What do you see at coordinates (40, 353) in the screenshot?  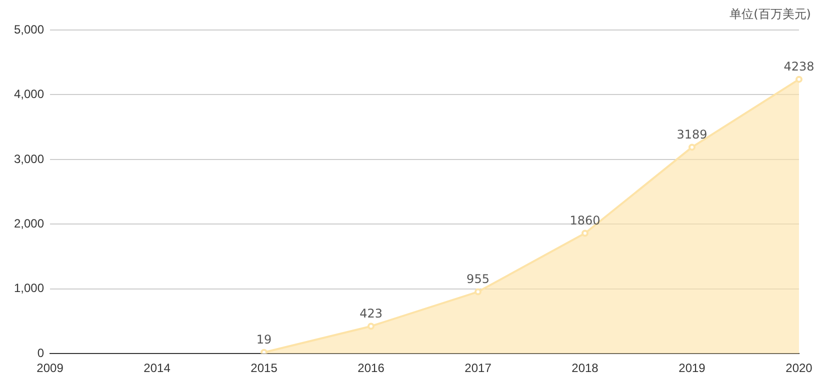 I see `y-tick-label: 0` at bounding box center [40, 353].